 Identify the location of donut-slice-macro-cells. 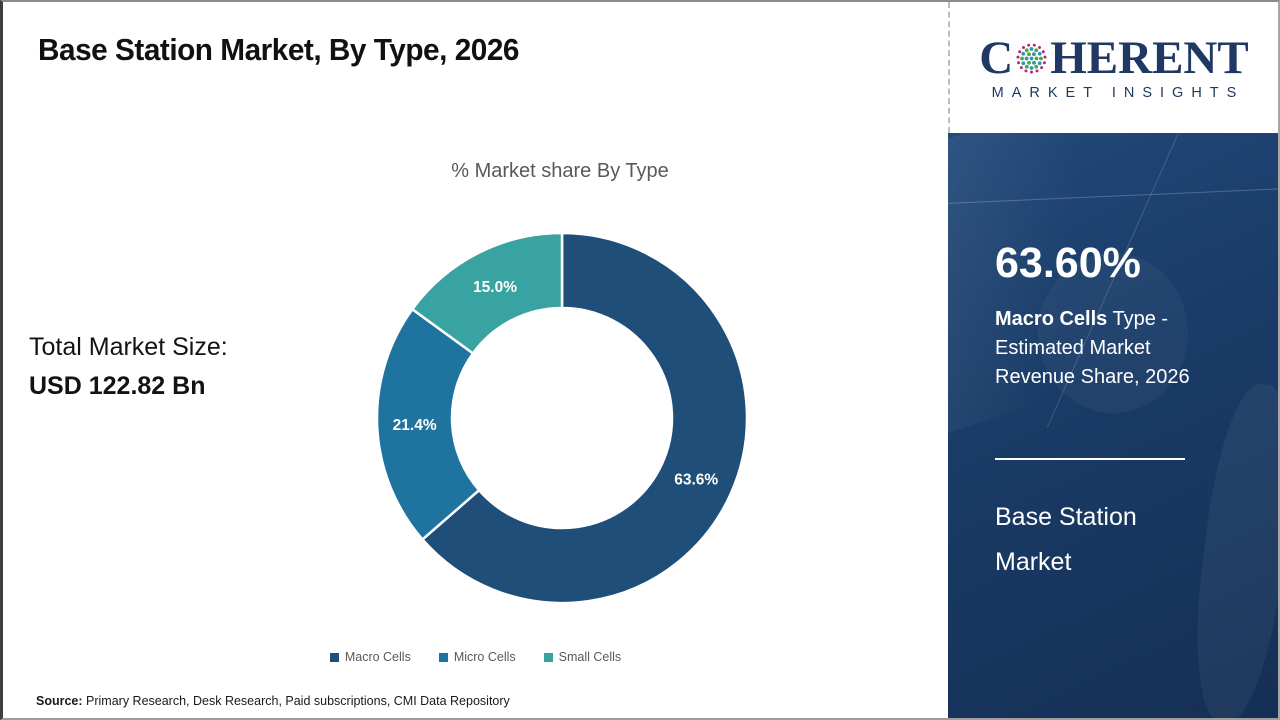
(584, 418).